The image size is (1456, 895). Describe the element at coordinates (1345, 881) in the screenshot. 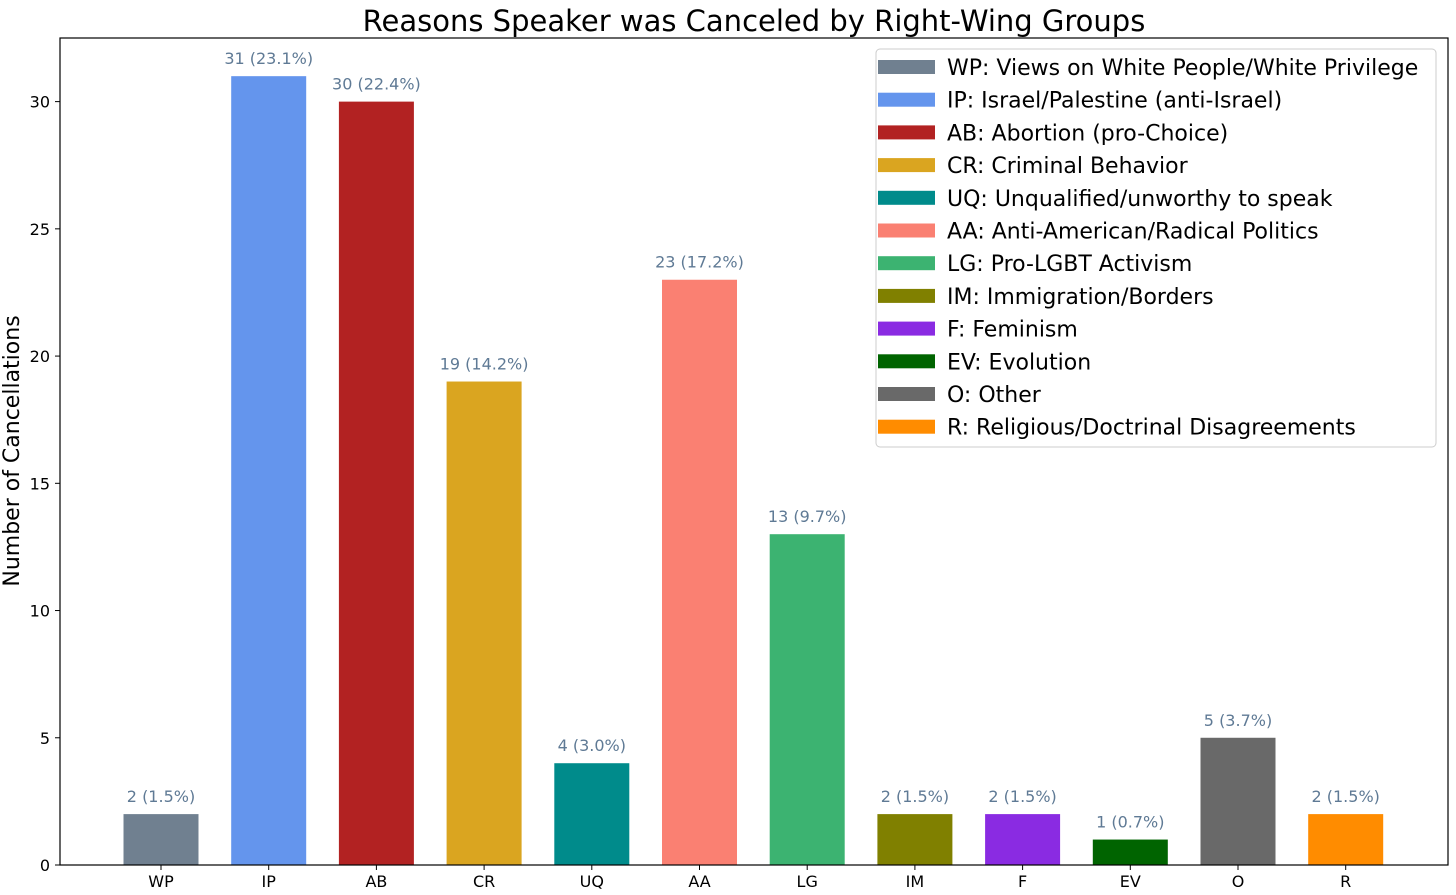

I see `x-tick-label-r: R` at that location.